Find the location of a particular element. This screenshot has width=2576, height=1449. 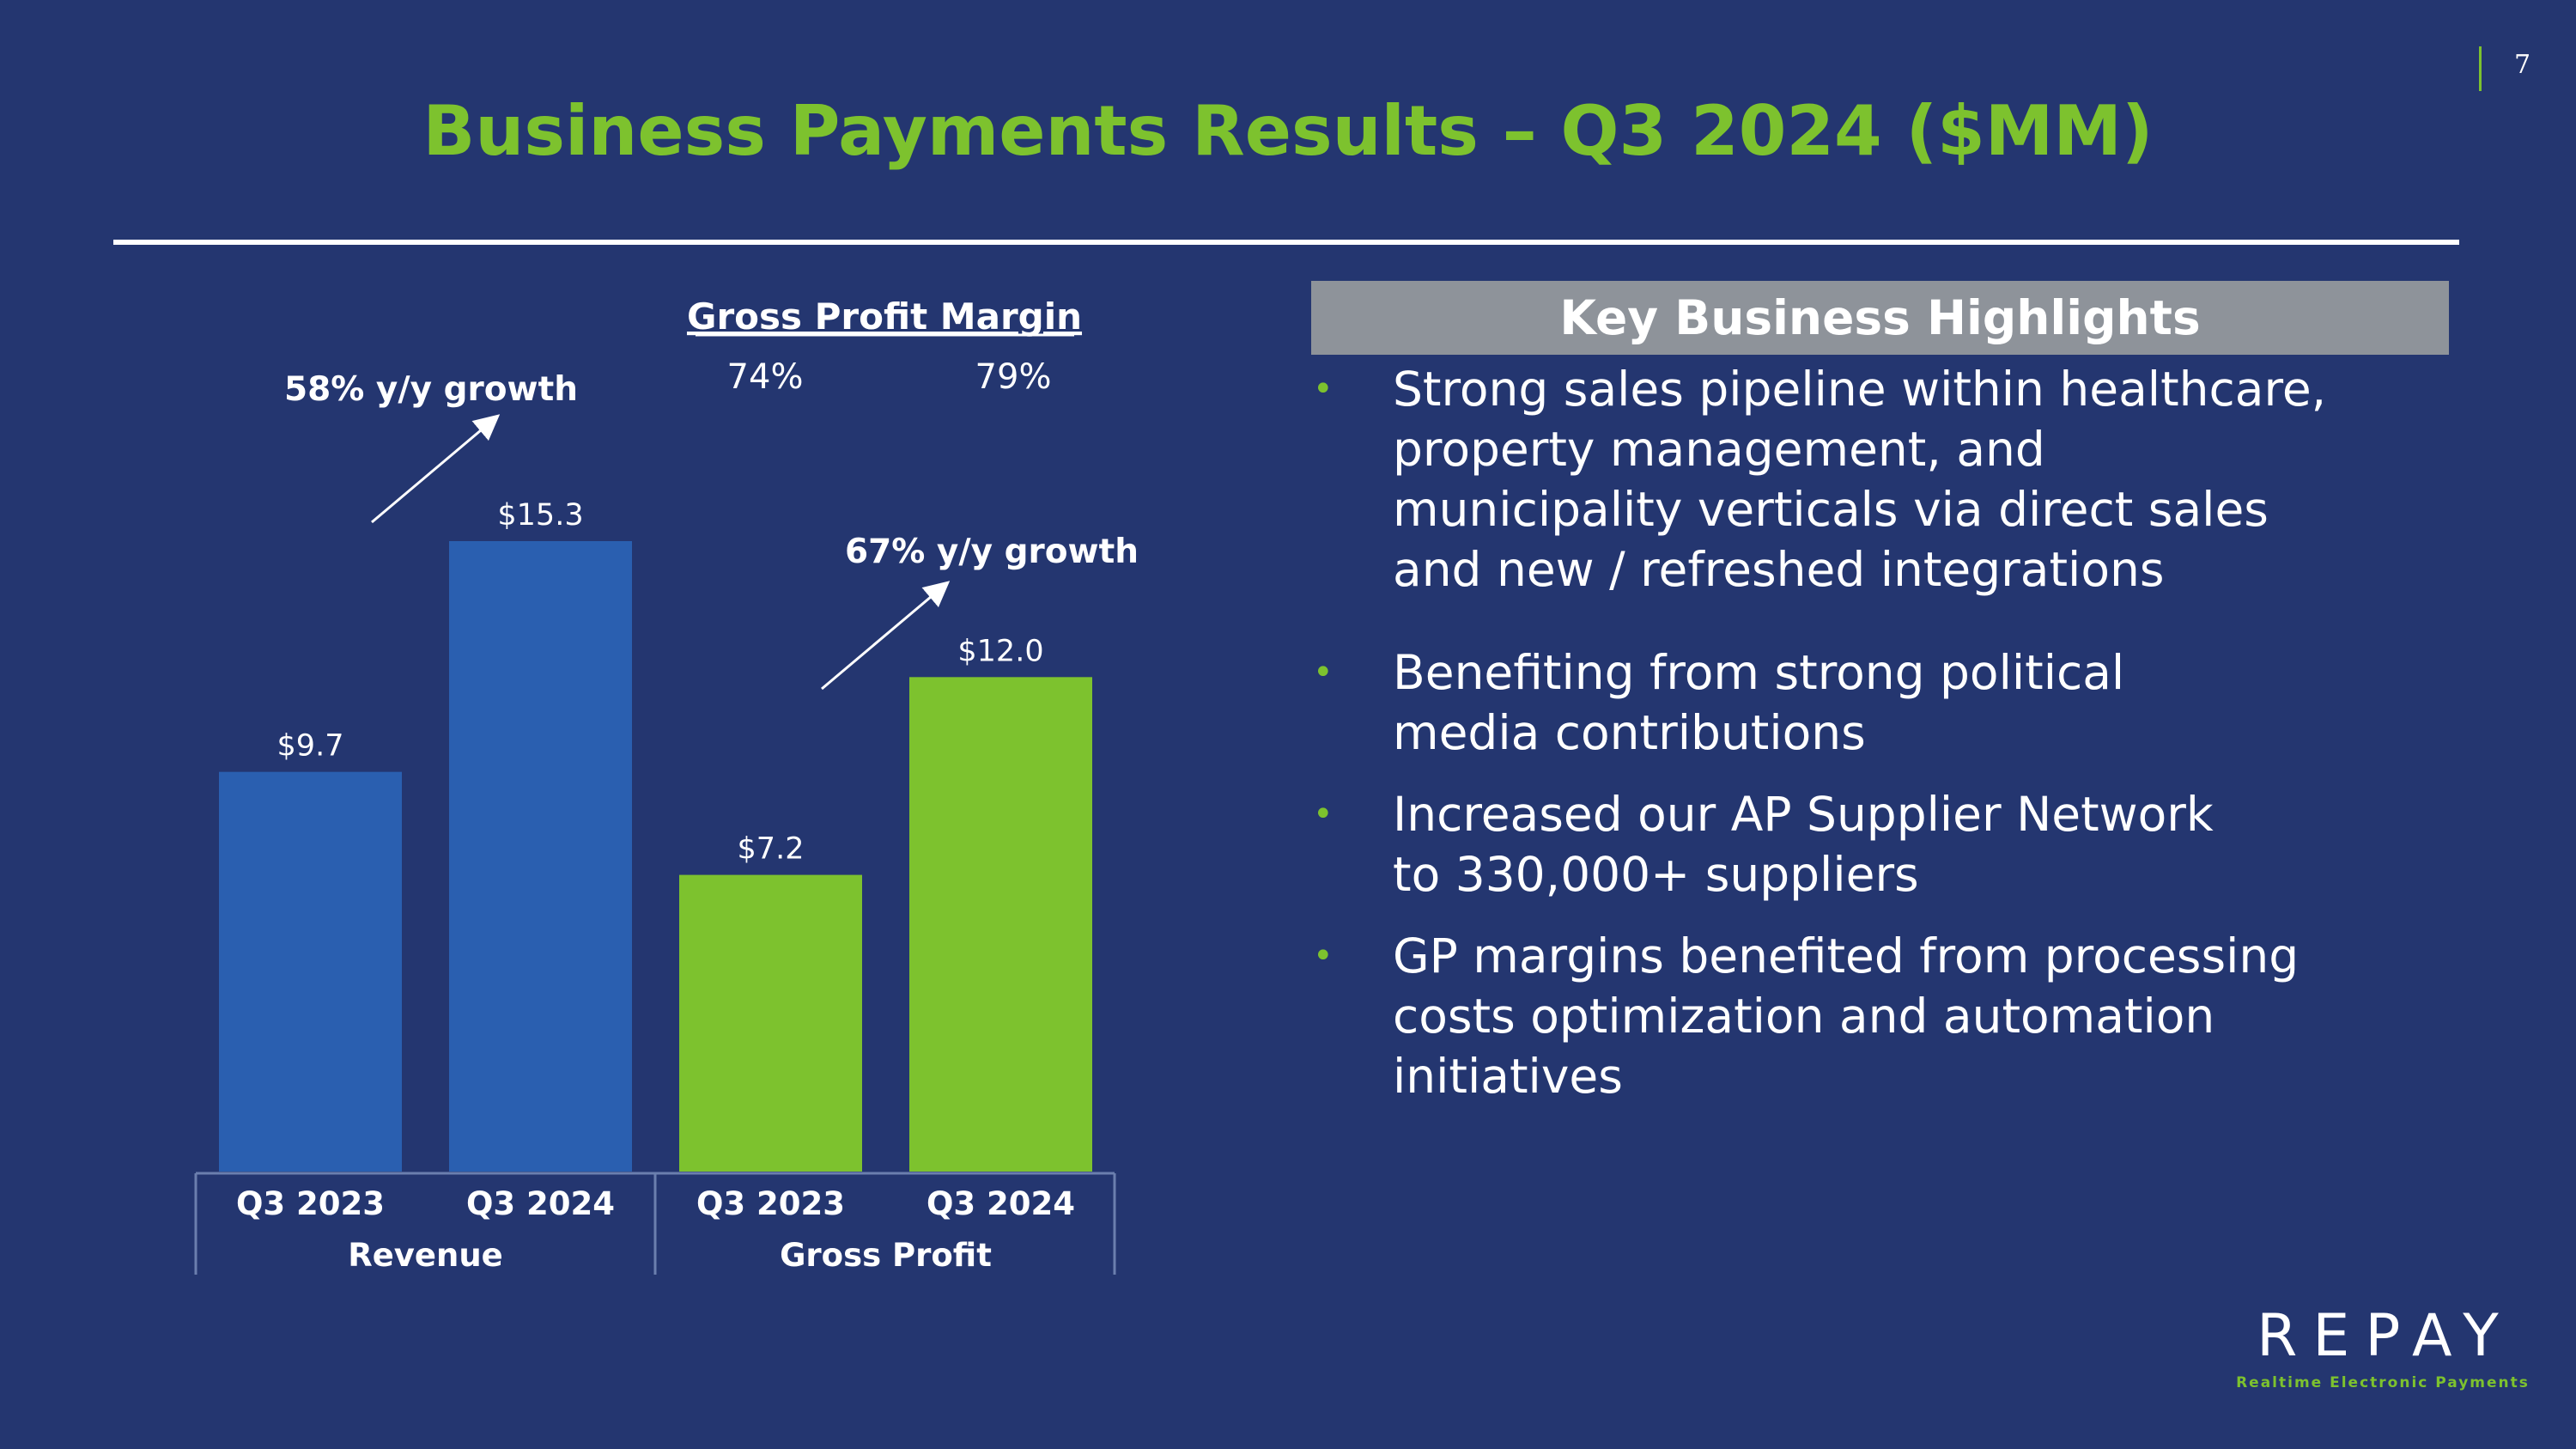

gross-profit-margin-value: 79% is located at coordinates (1013, 377).